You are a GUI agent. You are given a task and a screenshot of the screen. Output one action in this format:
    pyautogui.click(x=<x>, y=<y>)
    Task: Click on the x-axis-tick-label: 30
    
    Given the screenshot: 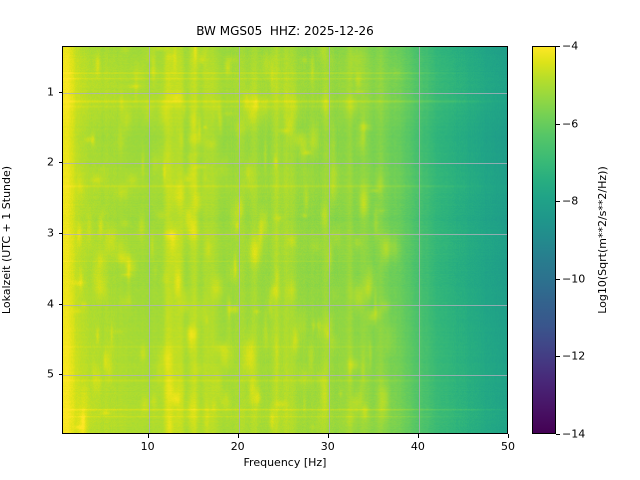 What is the action you would take?
    pyautogui.click(x=327, y=446)
    